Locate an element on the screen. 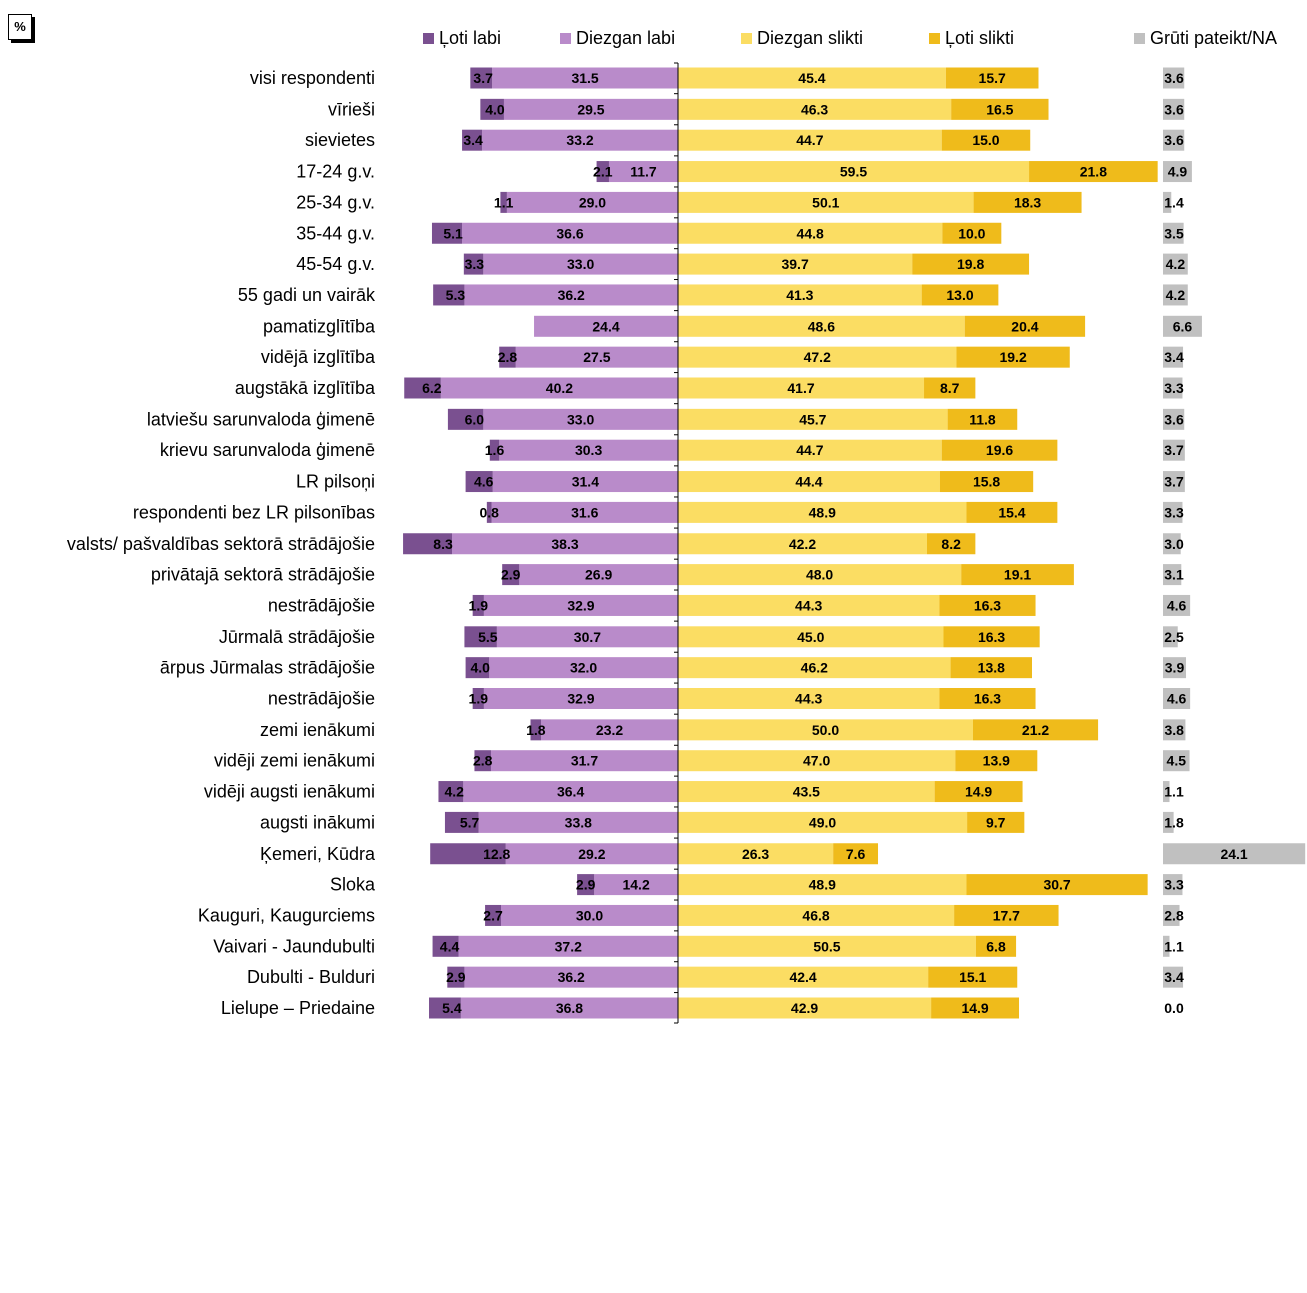 The height and width of the screenshot is (1293, 1307). data-label: 41.7 is located at coordinates (800, 388).